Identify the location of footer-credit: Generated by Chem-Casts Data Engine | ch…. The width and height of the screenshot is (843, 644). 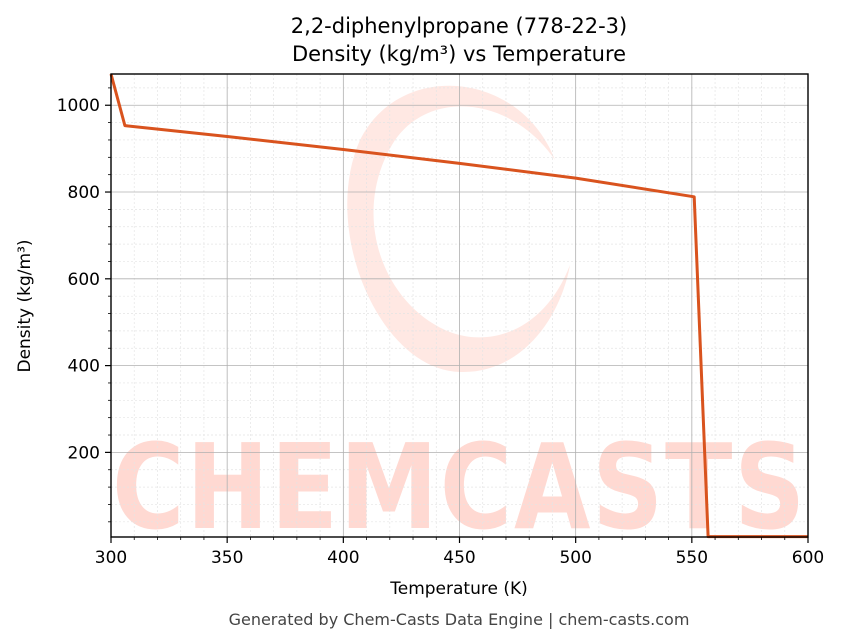
(459, 619).